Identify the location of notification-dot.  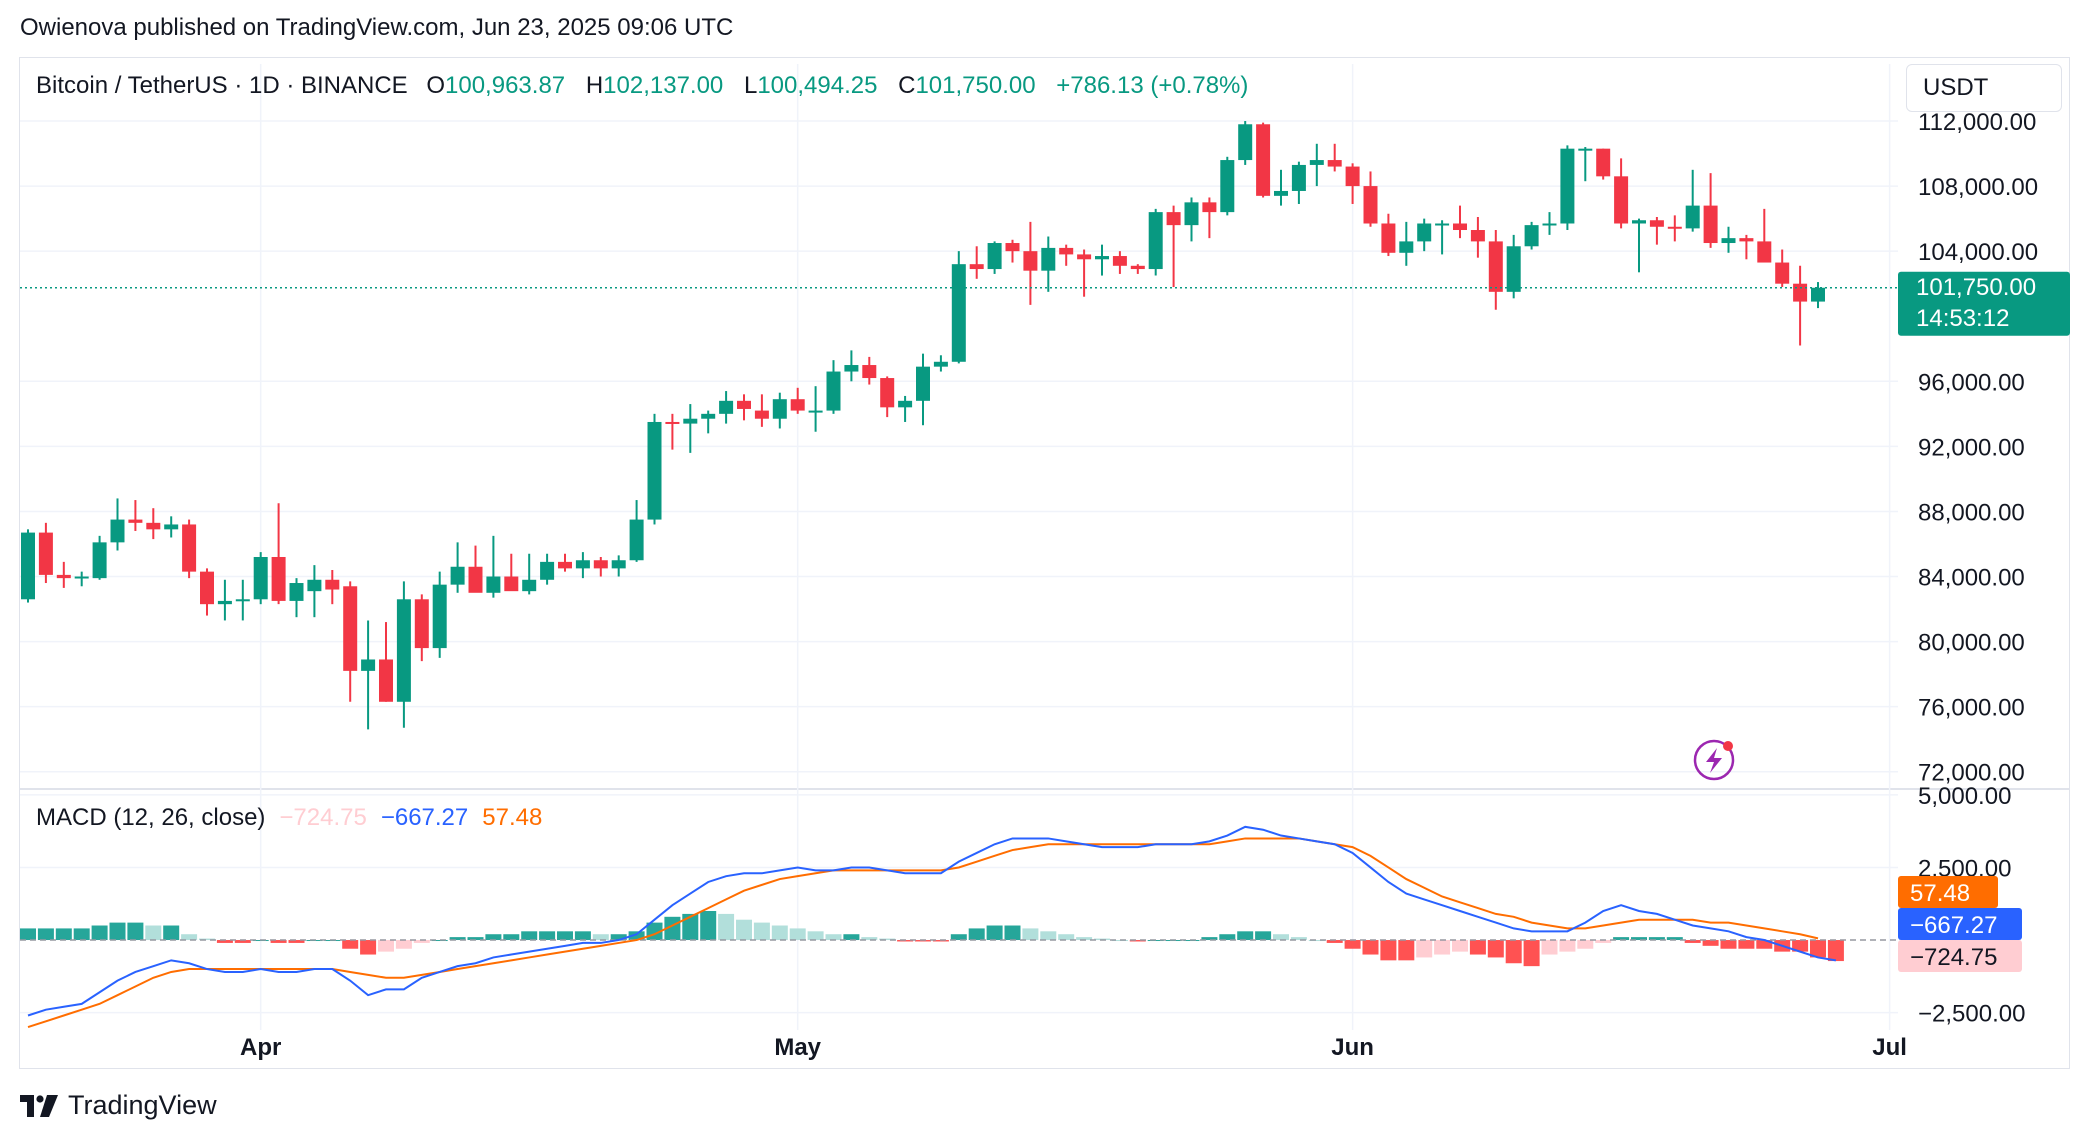
(1728, 746).